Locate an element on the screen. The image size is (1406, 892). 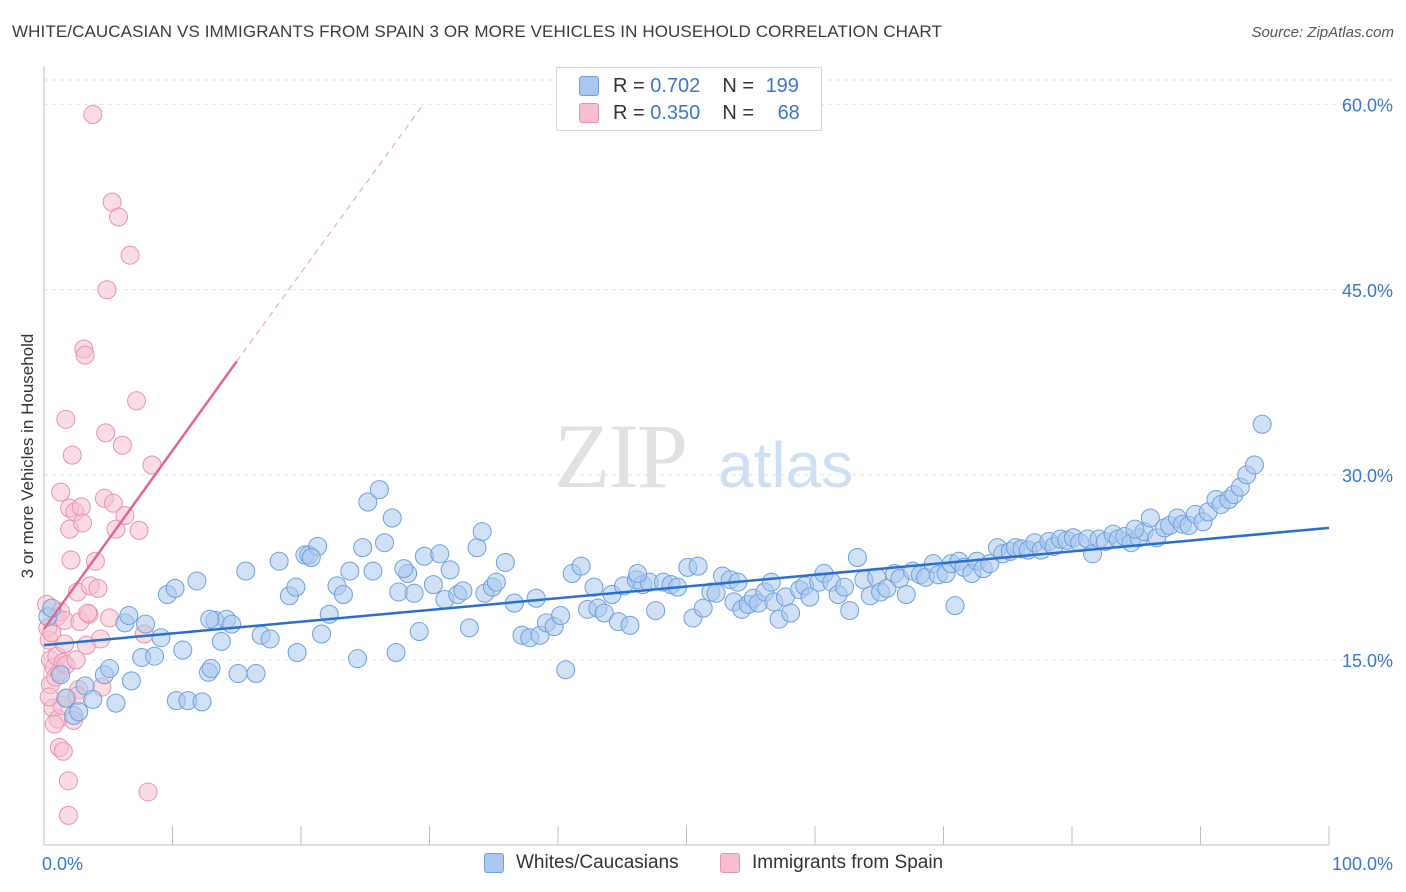
y-axis-label: 3 or more Vehicles in Household is located at coordinates (27, 456).